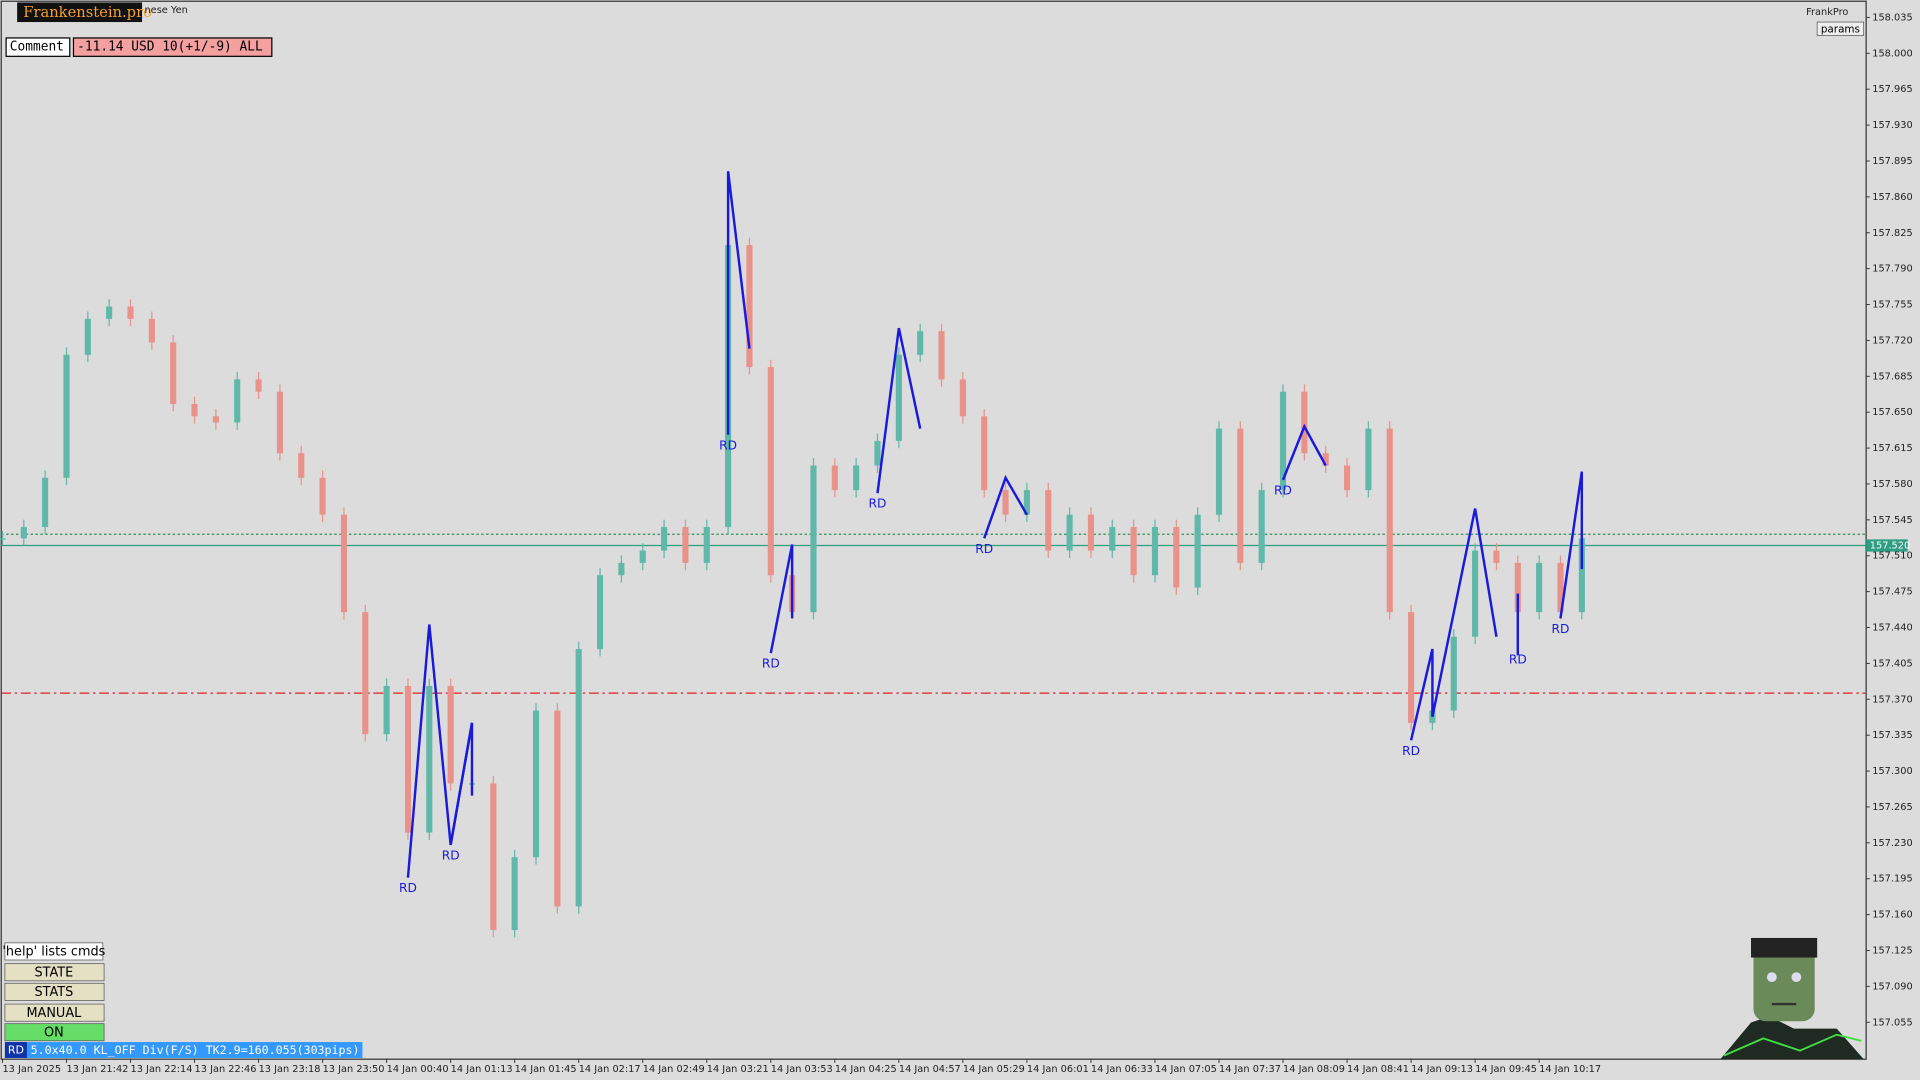 The width and height of the screenshot is (1920, 1080). I want to click on help-label: 'help' lists cmds, so click(53, 952).